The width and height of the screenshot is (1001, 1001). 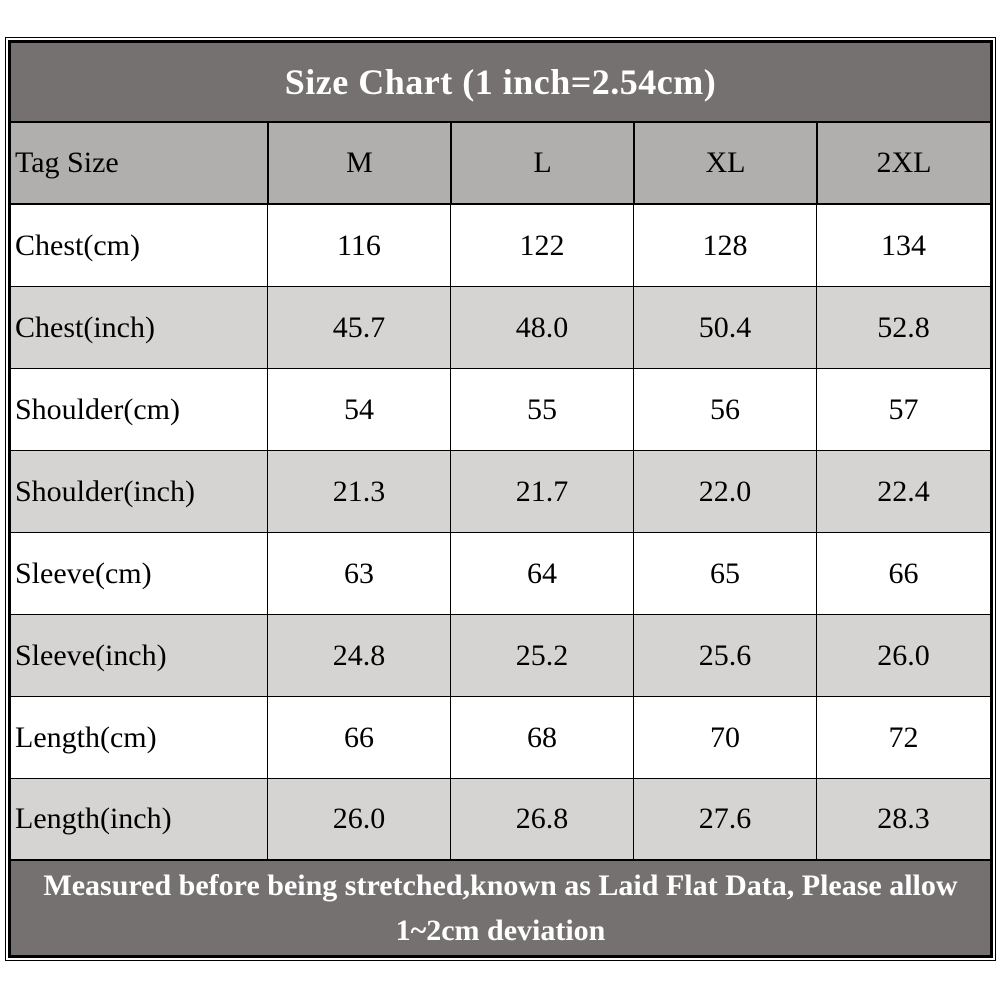 What do you see at coordinates (139, 738) in the screenshot?
I see `row-label: Length(cm)` at bounding box center [139, 738].